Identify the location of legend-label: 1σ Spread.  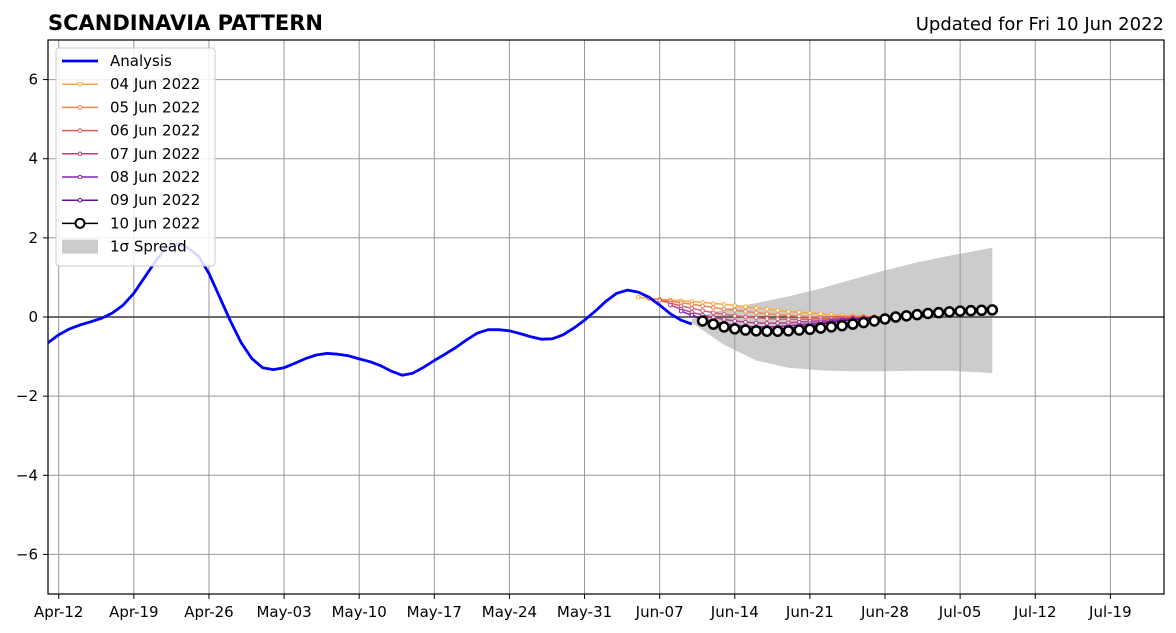
(148, 247).